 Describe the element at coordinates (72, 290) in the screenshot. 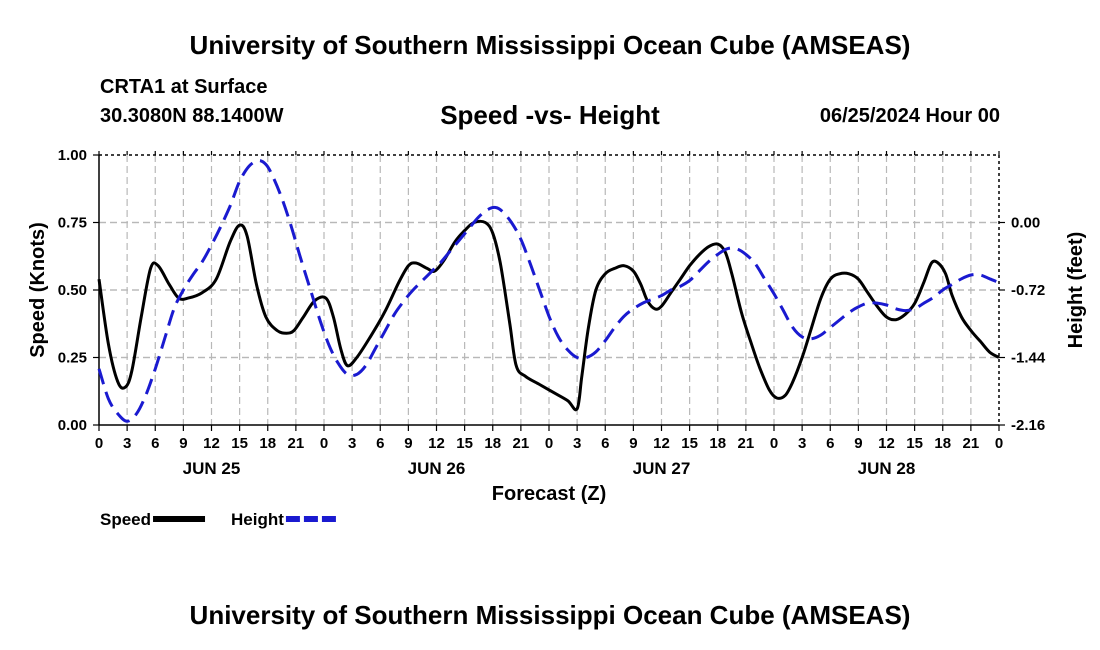

I see `y-tick-label: 0.50` at that location.